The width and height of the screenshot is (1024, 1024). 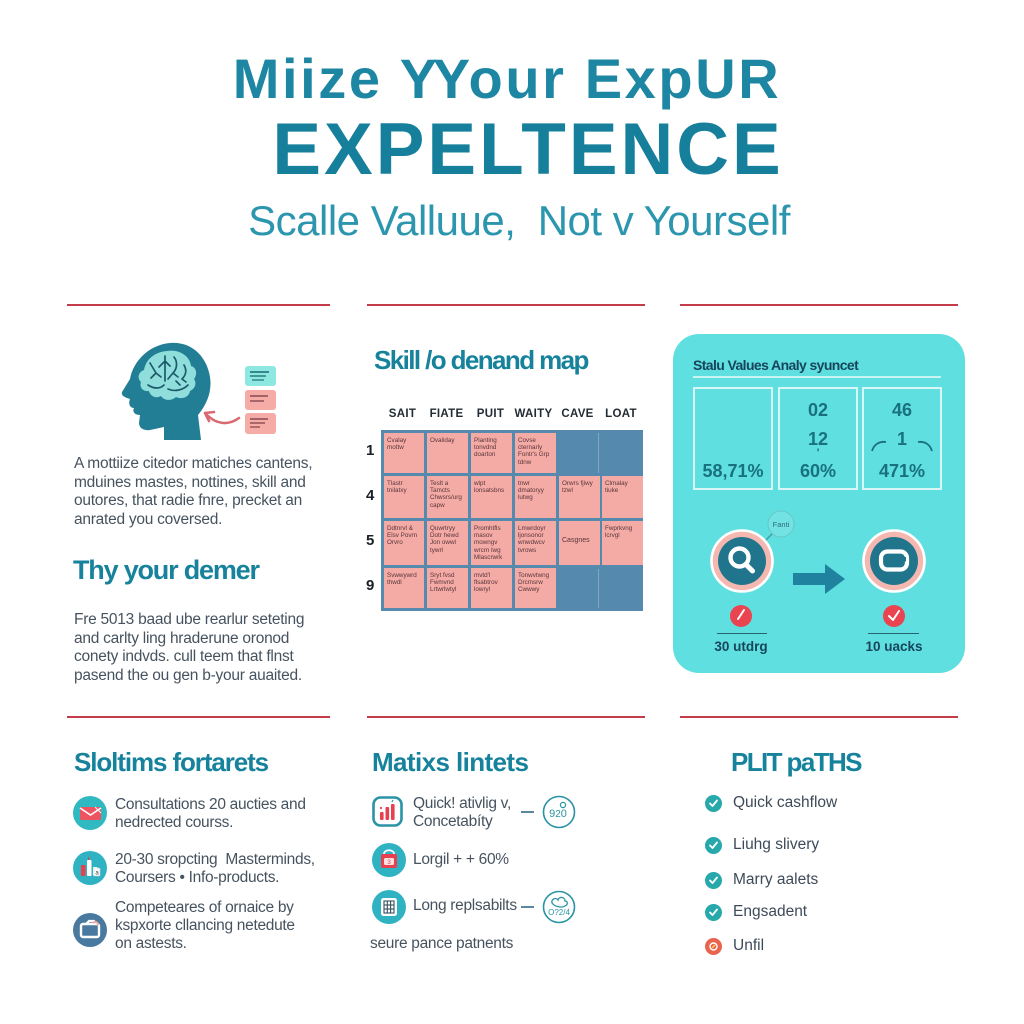 I want to click on svg-text: Fanti, so click(x=781, y=524).